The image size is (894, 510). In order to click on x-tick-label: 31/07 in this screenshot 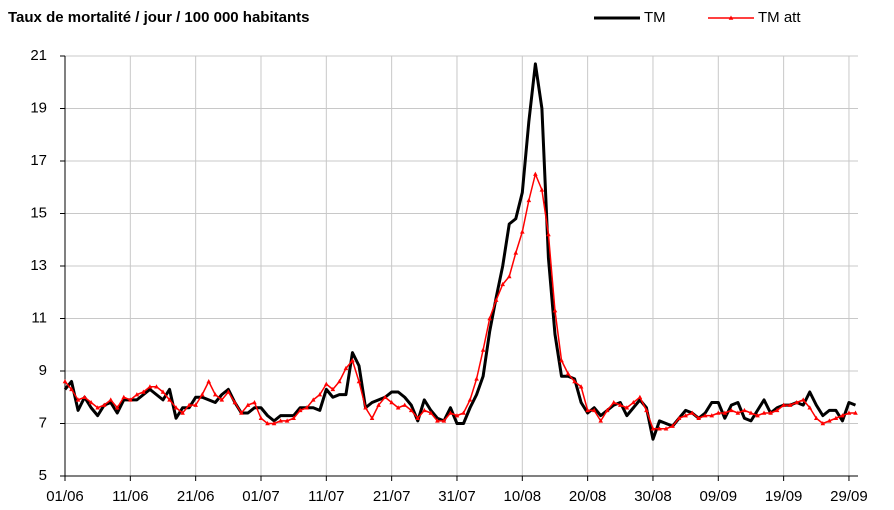, I will do `click(457, 496)`.